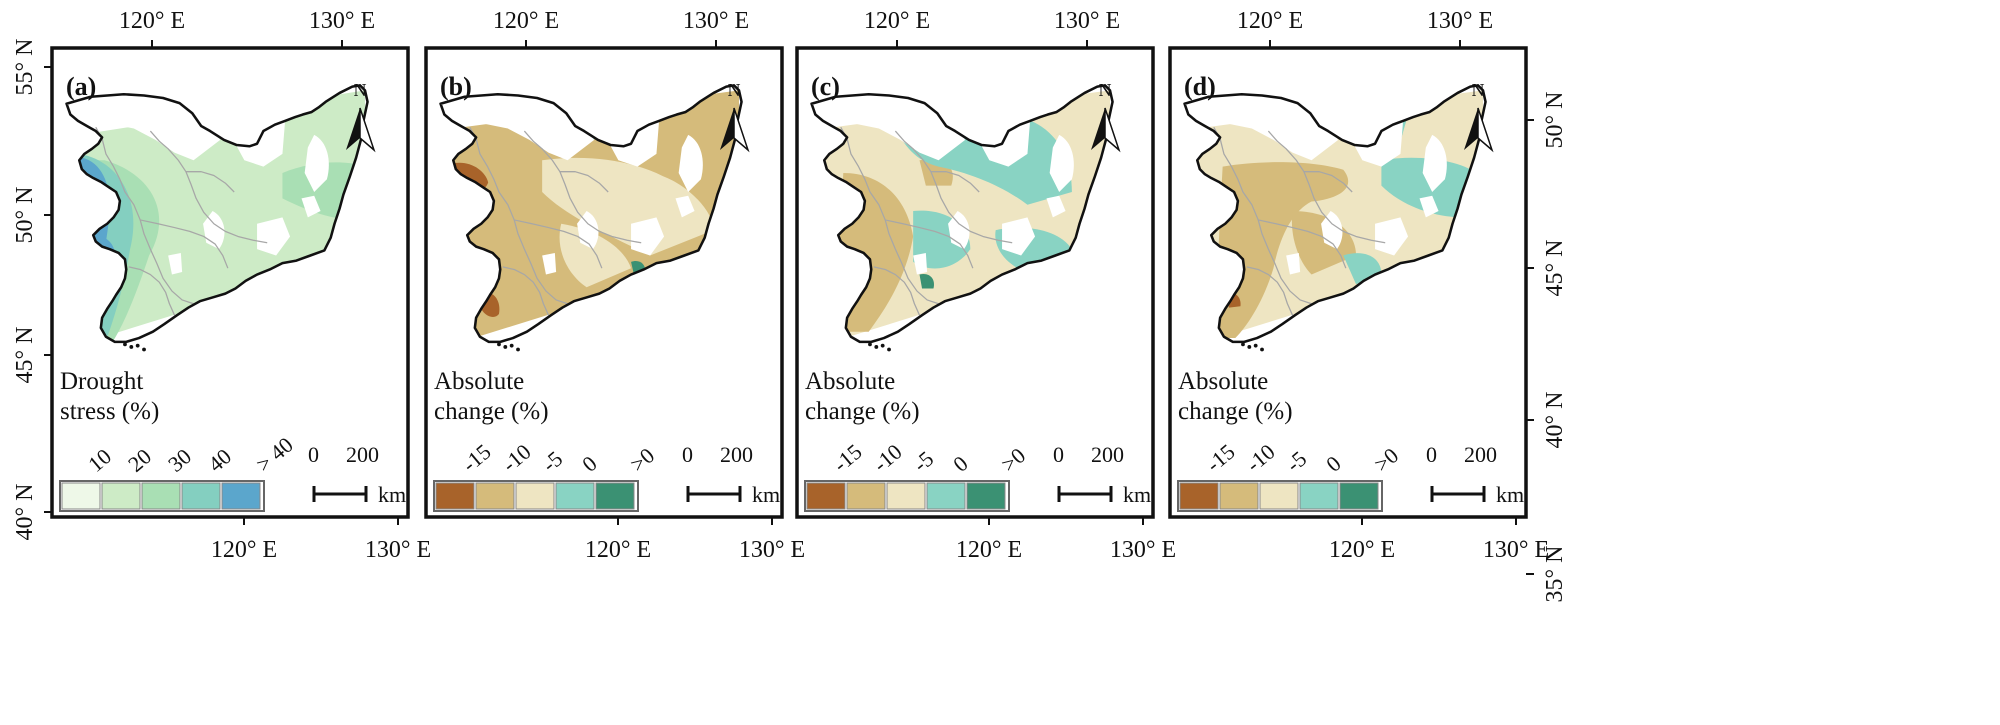  What do you see at coordinates (1555, 574) in the screenshot?
I see `right-lat-label: 35° N` at bounding box center [1555, 574].